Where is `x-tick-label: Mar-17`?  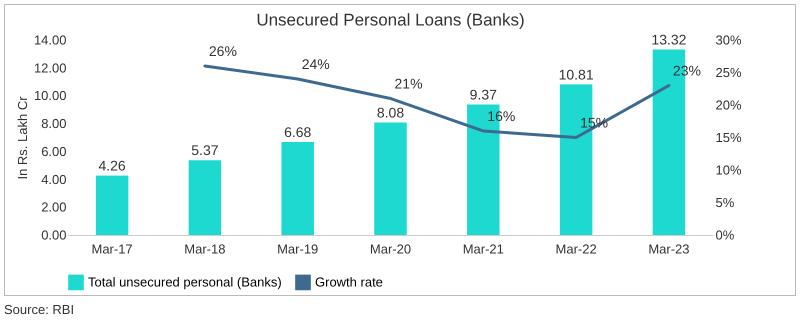
x-tick-label: Mar-17 is located at coordinates (112, 249).